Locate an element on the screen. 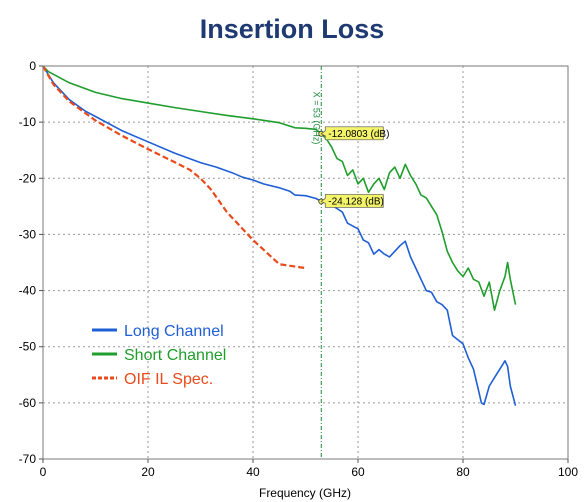 The image size is (584, 502). y-tick-label: -30 is located at coordinates (28, 234).